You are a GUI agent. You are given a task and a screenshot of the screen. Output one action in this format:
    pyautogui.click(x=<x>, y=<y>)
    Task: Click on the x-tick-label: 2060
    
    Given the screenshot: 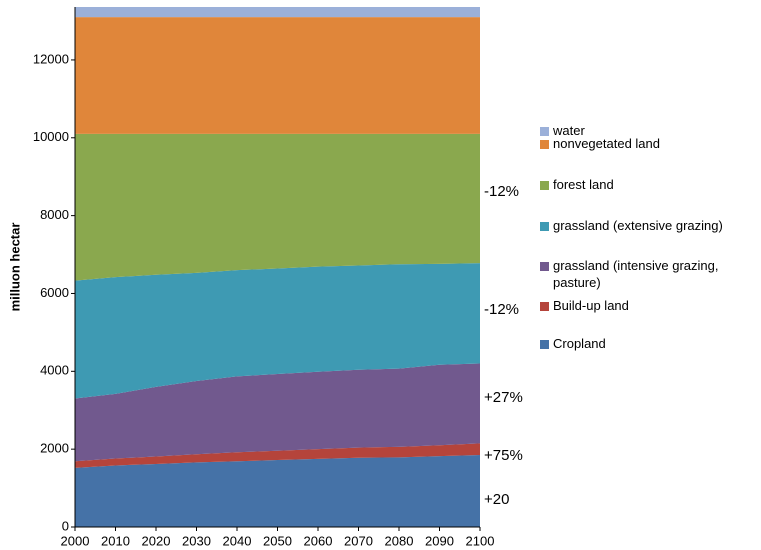 What is the action you would take?
    pyautogui.click(x=318, y=540)
    